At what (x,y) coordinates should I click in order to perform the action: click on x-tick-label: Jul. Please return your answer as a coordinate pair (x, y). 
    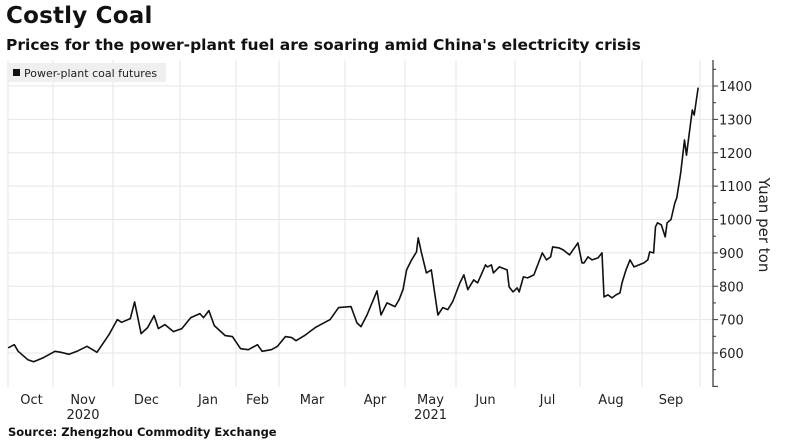
    Looking at the image, I should click on (547, 400).